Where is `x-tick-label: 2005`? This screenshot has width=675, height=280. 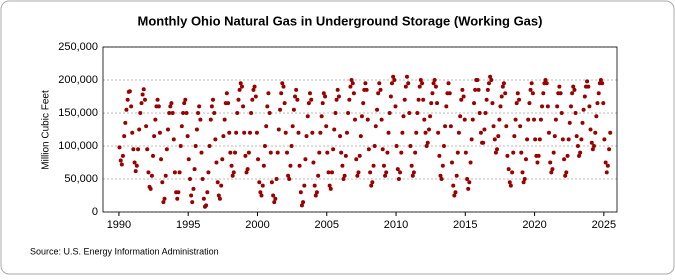
x-tick-label: 2005 is located at coordinates (327, 225).